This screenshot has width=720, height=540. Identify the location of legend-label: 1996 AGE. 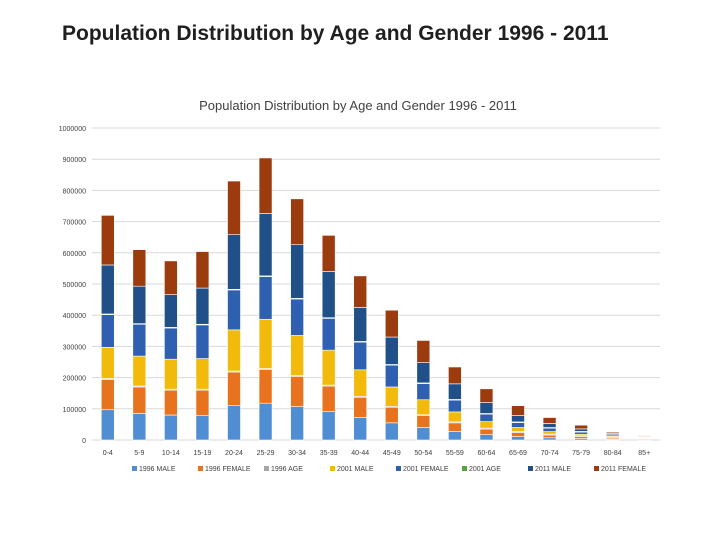
(287, 469).